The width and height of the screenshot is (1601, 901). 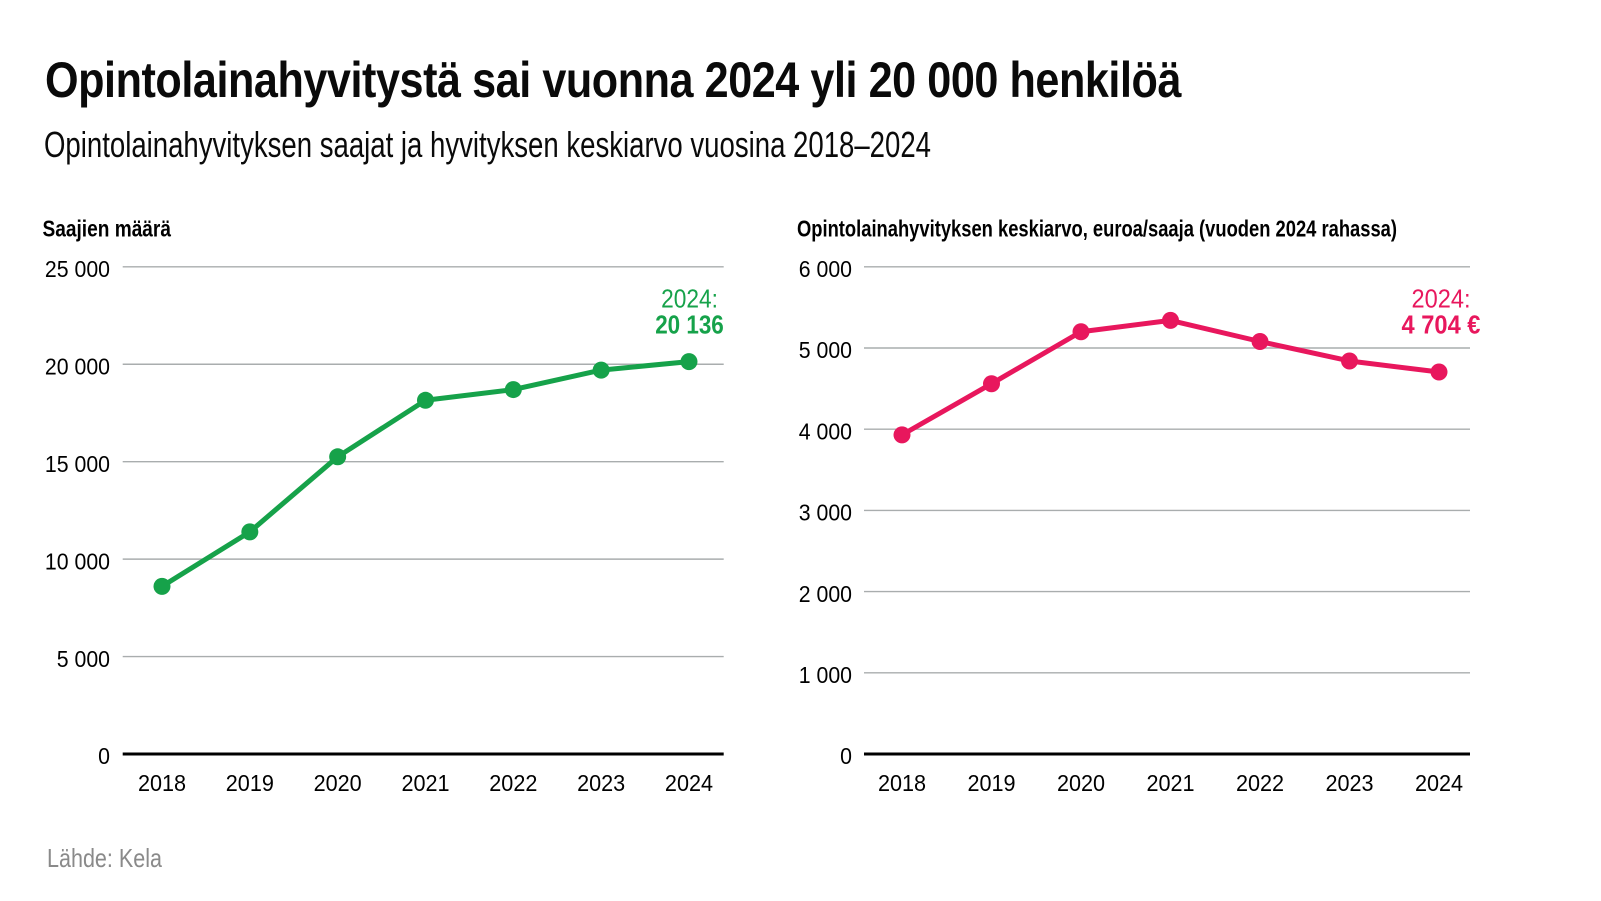 I want to click on y-tick-label: 3 000, so click(x=825, y=513).